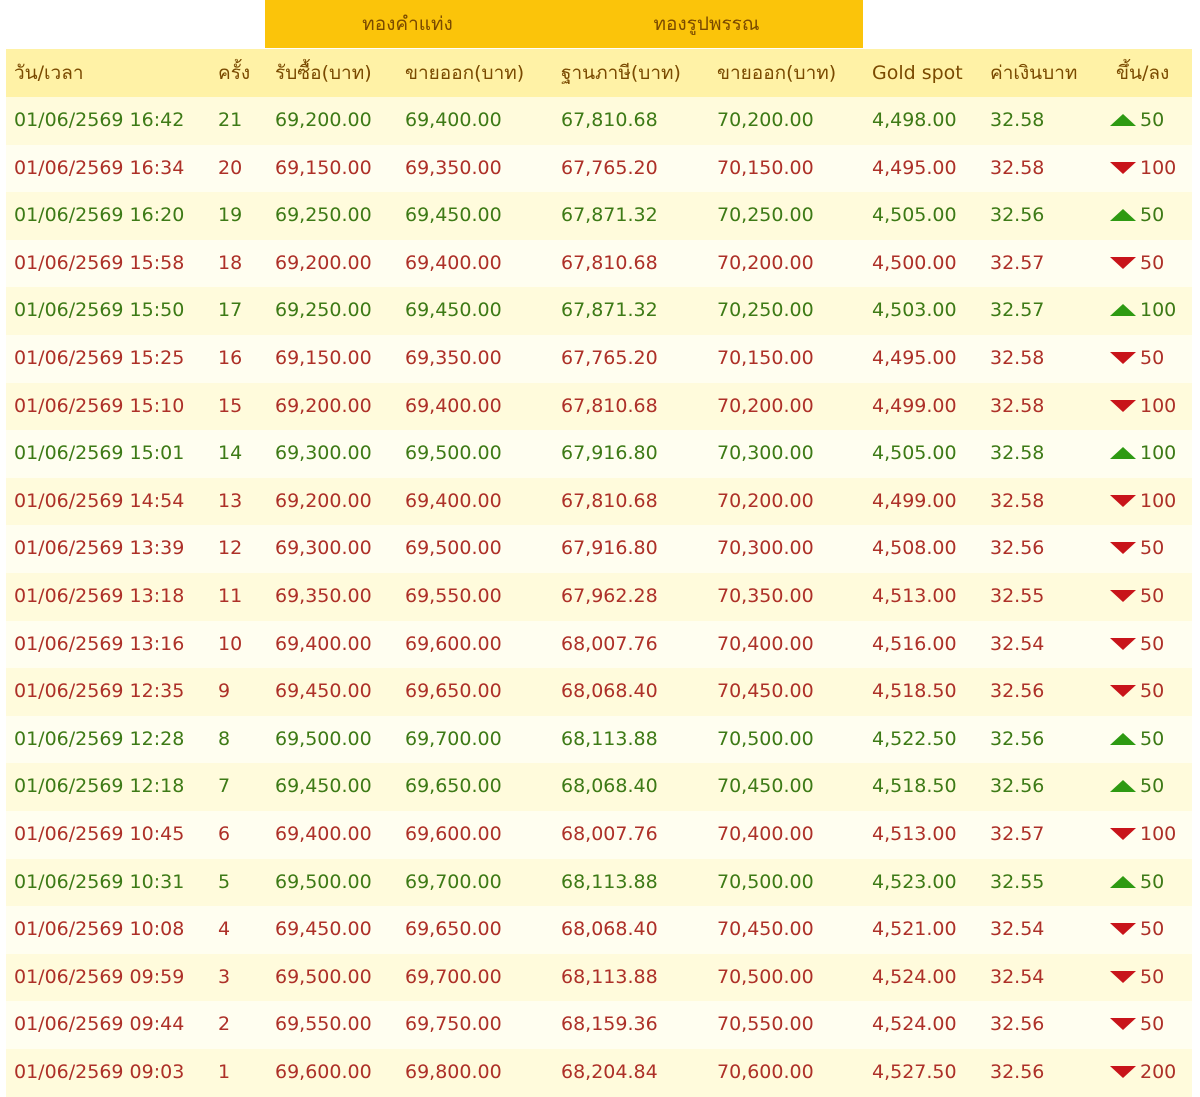 The image size is (1200, 1097). Describe the element at coordinates (99, 262) in the screenshot. I see `table-cell: 01/06/2569 15:58` at that location.